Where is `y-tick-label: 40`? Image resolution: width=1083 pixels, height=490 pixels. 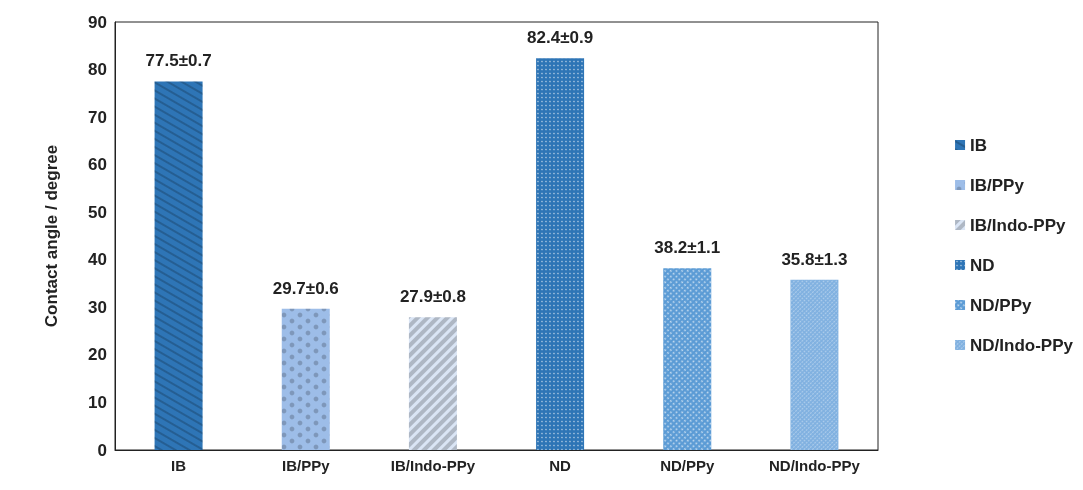
y-tick-label: 40 is located at coordinates (97, 260).